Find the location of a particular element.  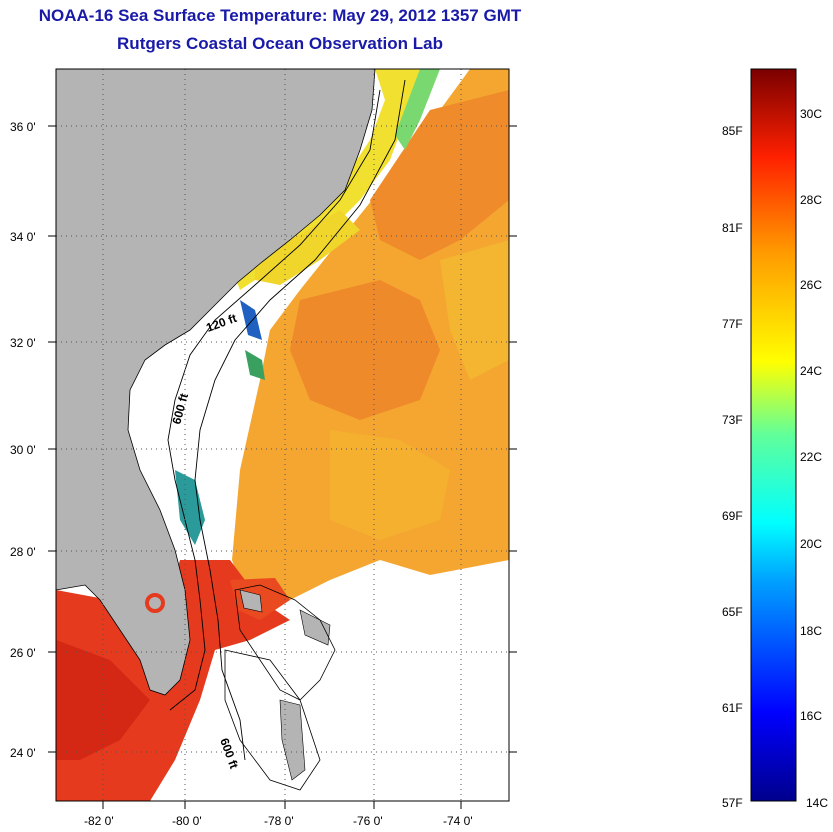

island-grand-bahama is located at coordinates (251, 601).